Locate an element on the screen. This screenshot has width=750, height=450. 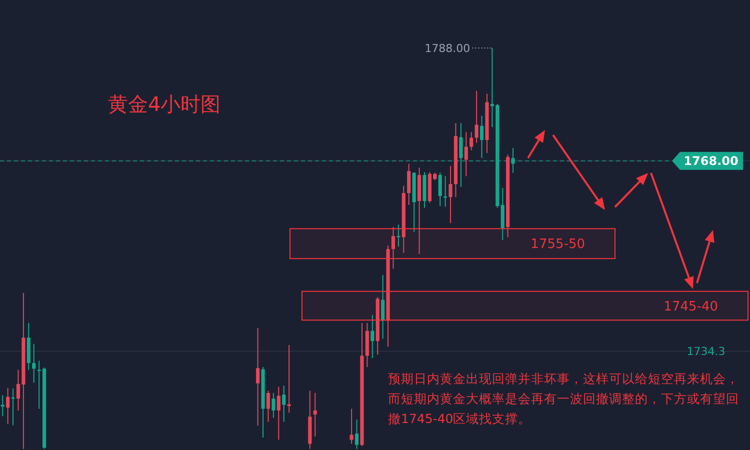
y-tick-label: 1734.3 is located at coordinates (706, 351).